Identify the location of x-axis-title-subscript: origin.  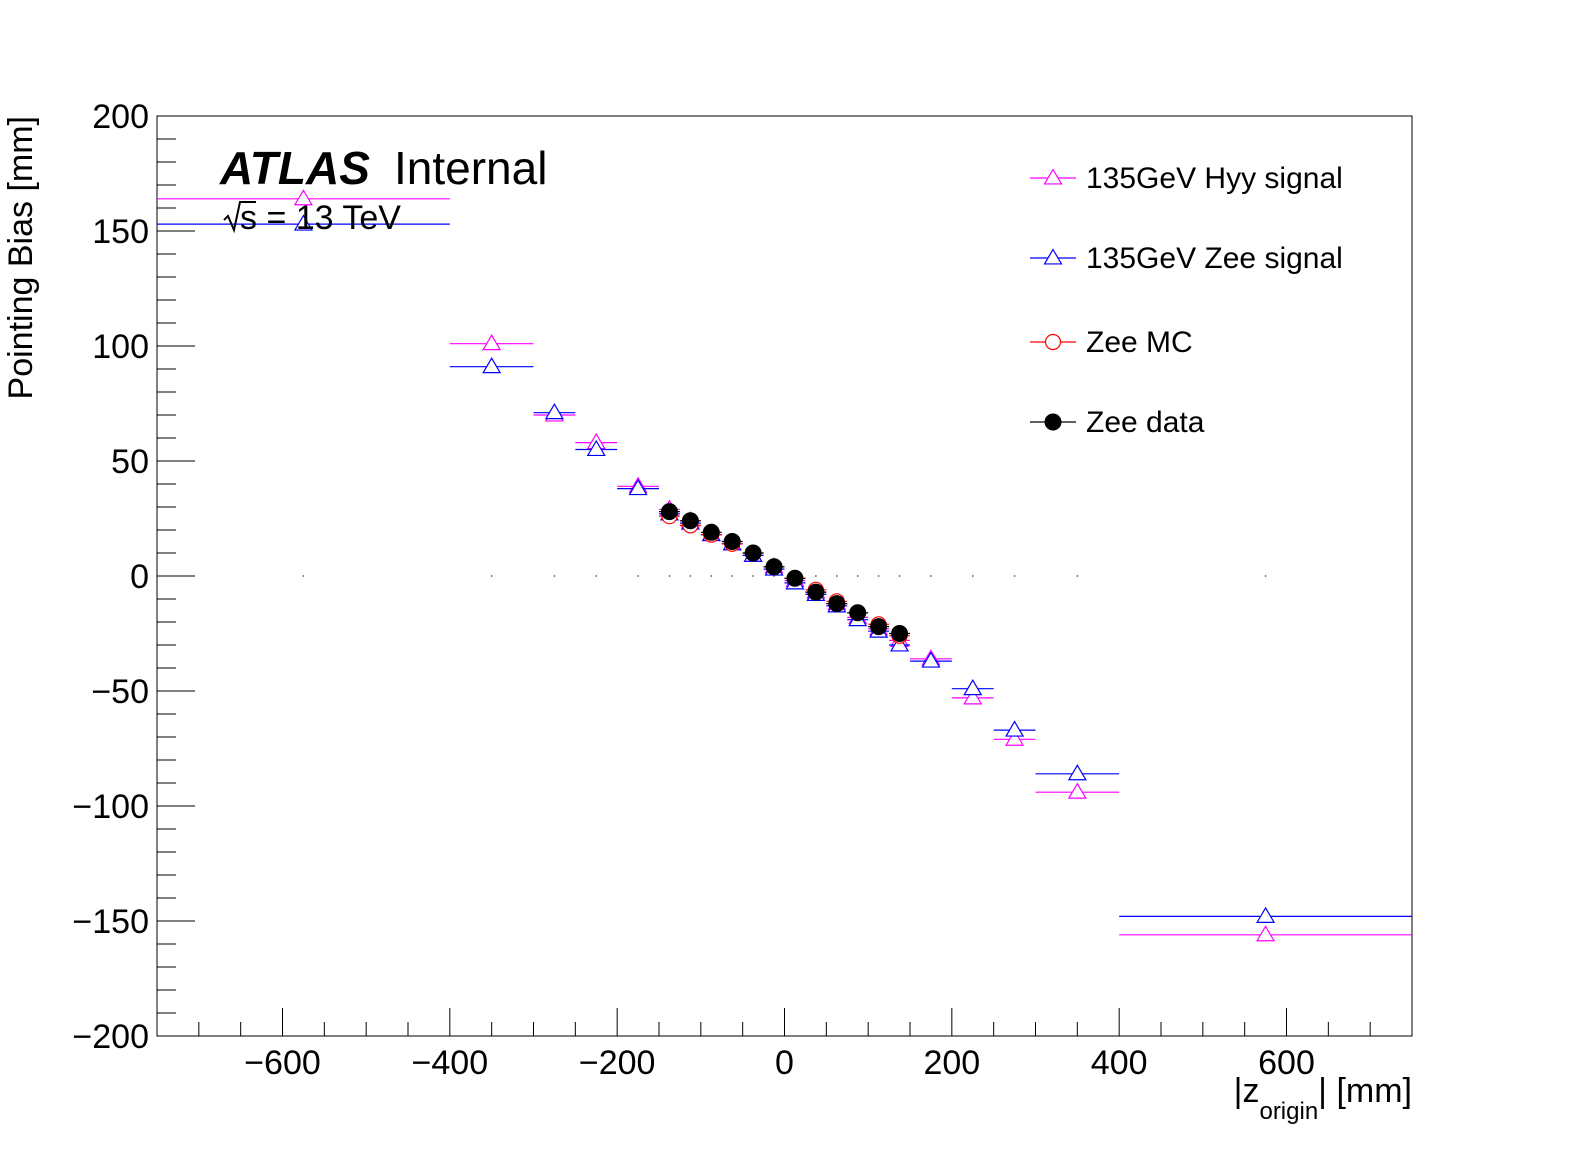
(1288, 1111).